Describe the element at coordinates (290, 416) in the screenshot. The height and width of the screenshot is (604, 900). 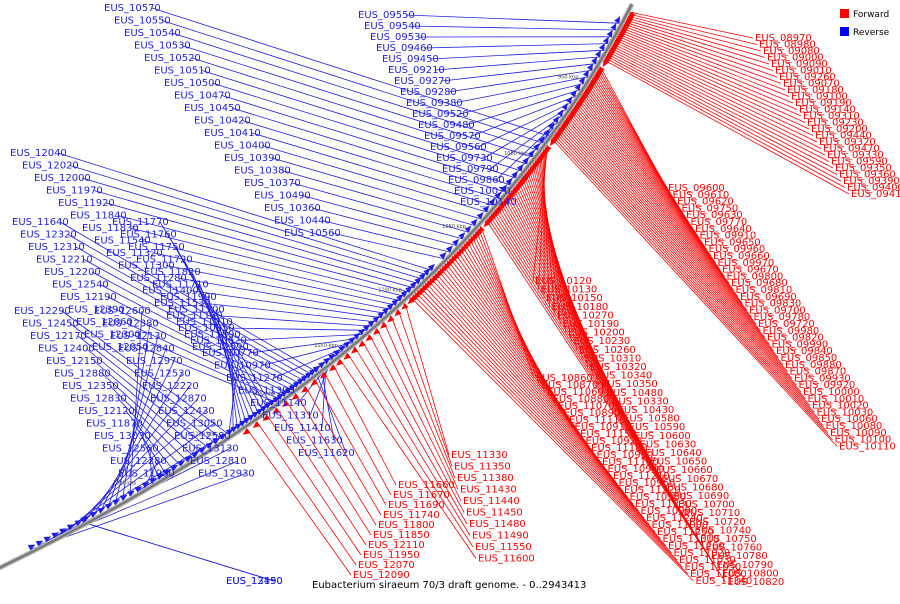
I see `gene-label: EUS_11310` at that location.